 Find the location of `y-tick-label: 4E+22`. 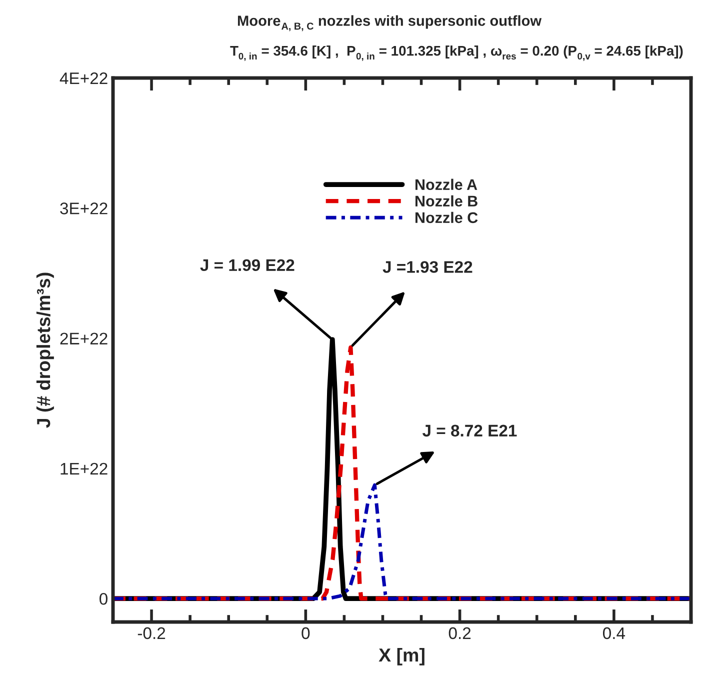

y-tick-label: 4E+22 is located at coordinates (84, 78).